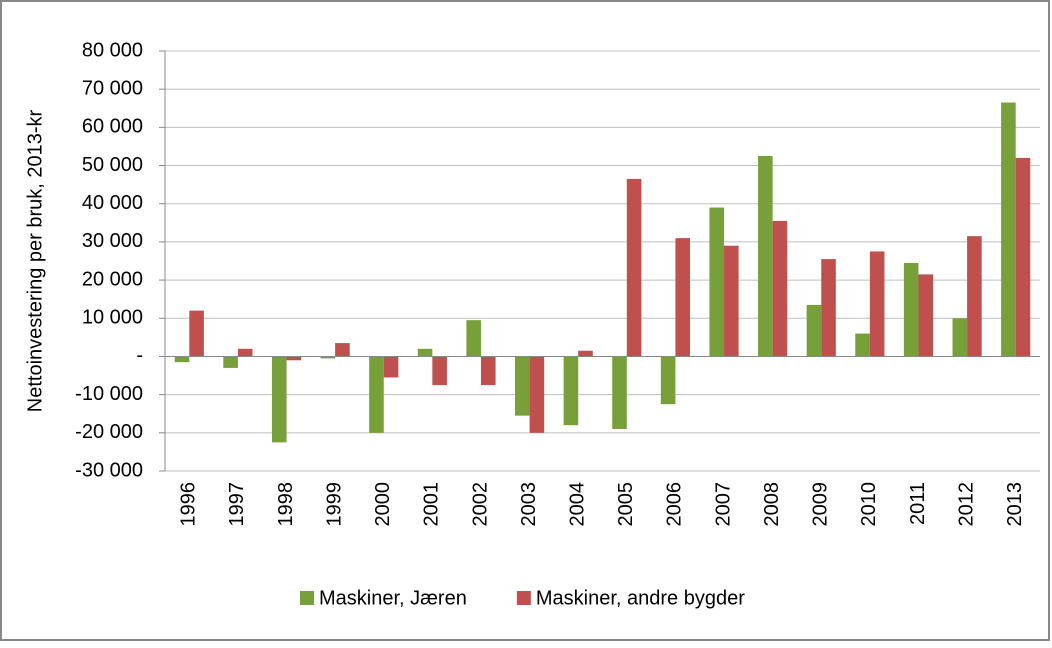 Image resolution: width=1052 pixels, height=648 pixels. Describe the element at coordinates (577, 504) in the screenshot. I see `x-tick-label: 2004` at that location.